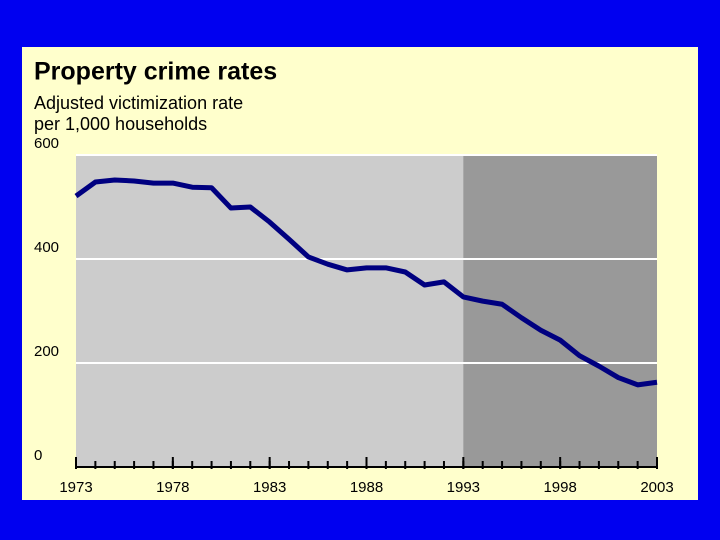 The width and height of the screenshot is (720, 540). What do you see at coordinates (269, 487) in the screenshot?
I see `x-tick-label: 1983` at bounding box center [269, 487].